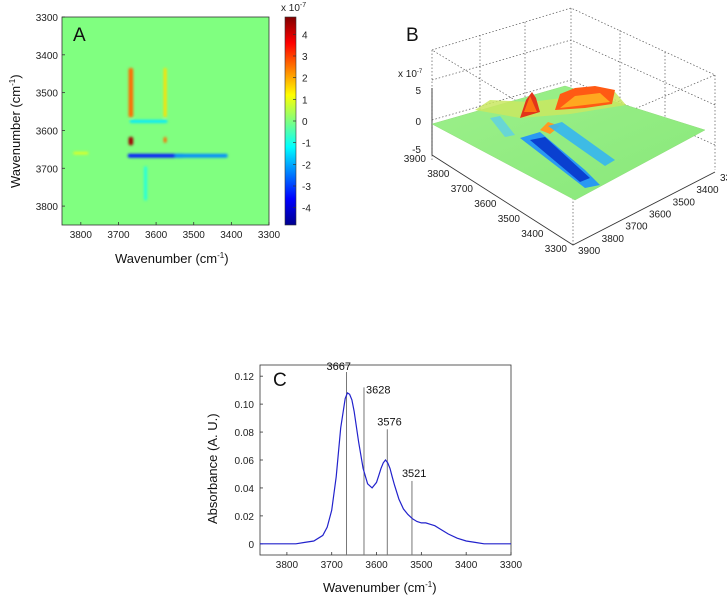  What do you see at coordinates (434, 587) in the screenshot?
I see `spectrum-x-label-suffix: )` at bounding box center [434, 587].